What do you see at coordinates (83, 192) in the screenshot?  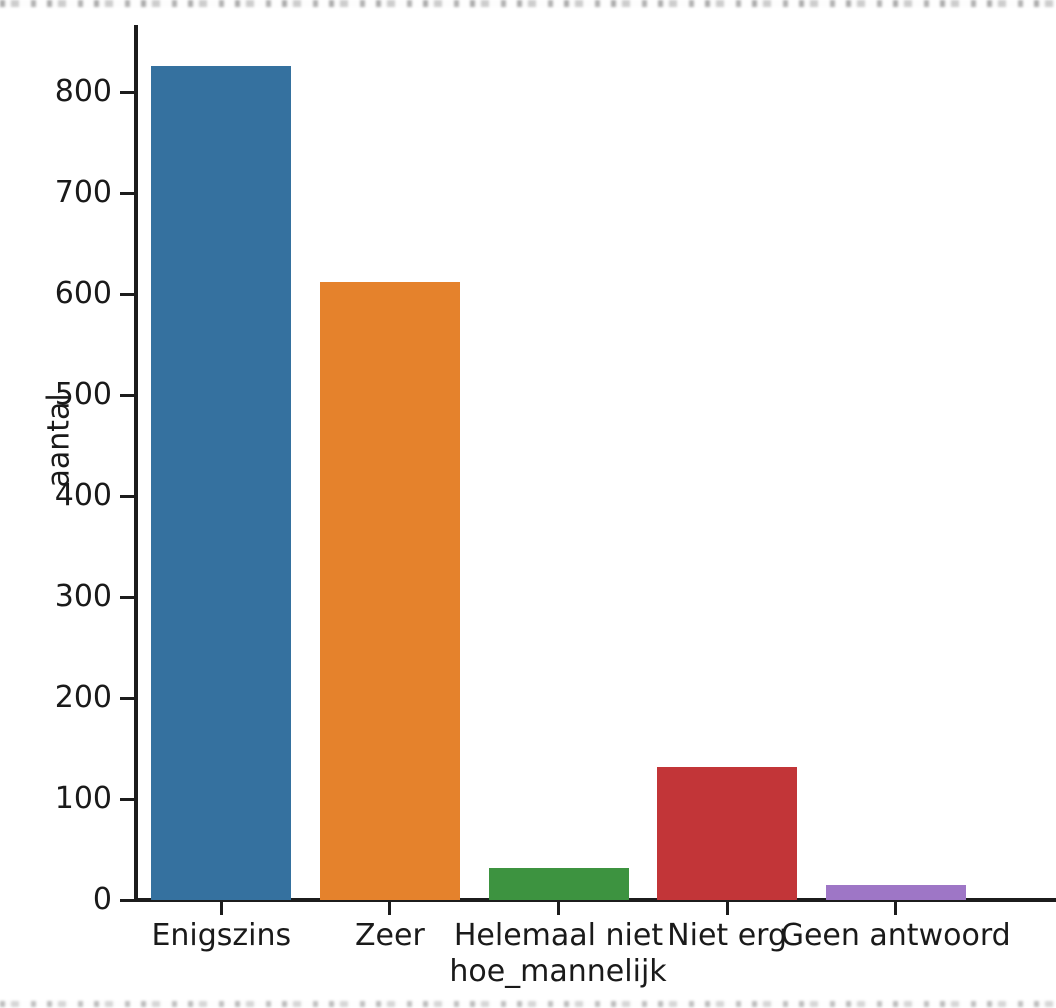 I see `y-tick-label: 700` at bounding box center [83, 192].